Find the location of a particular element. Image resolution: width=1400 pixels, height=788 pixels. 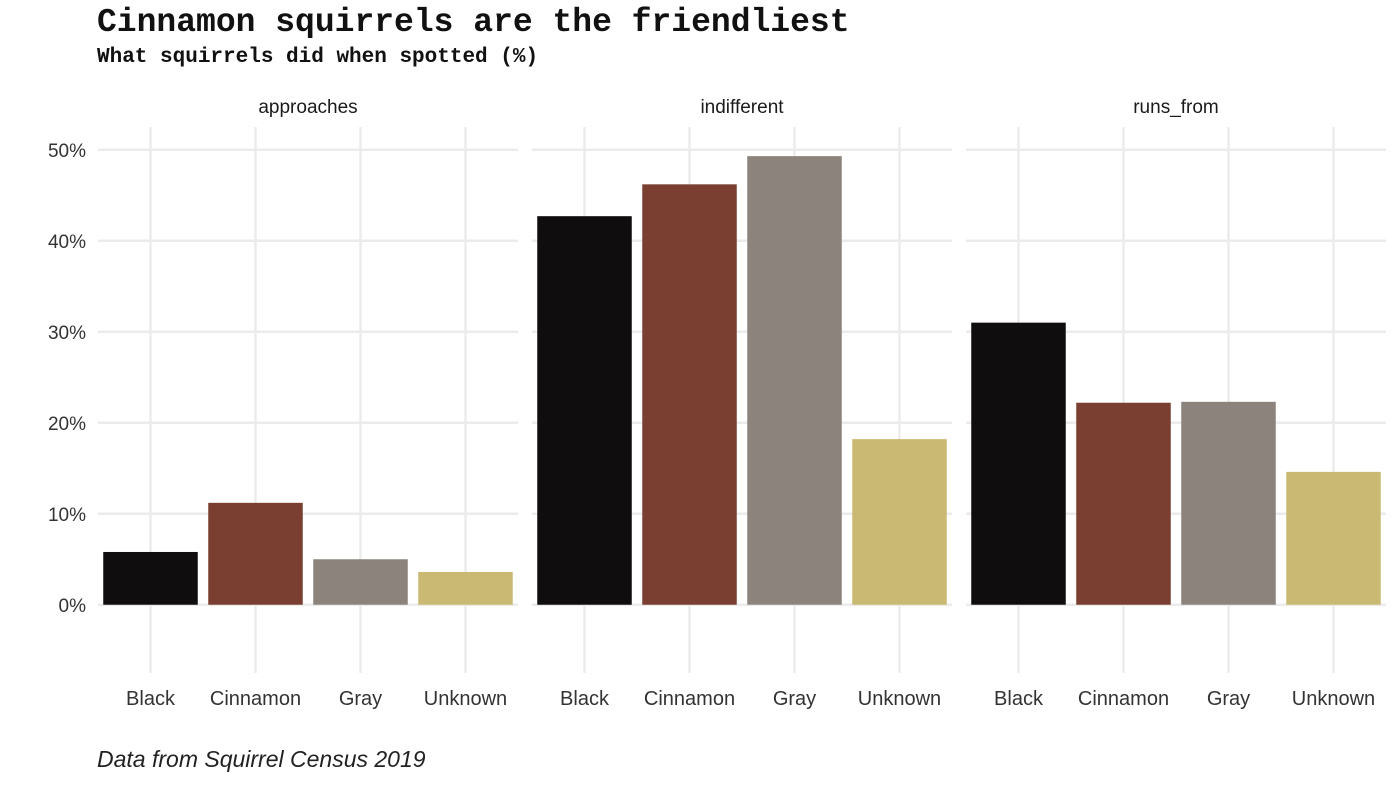

facet-label: approaches is located at coordinates (307, 107).